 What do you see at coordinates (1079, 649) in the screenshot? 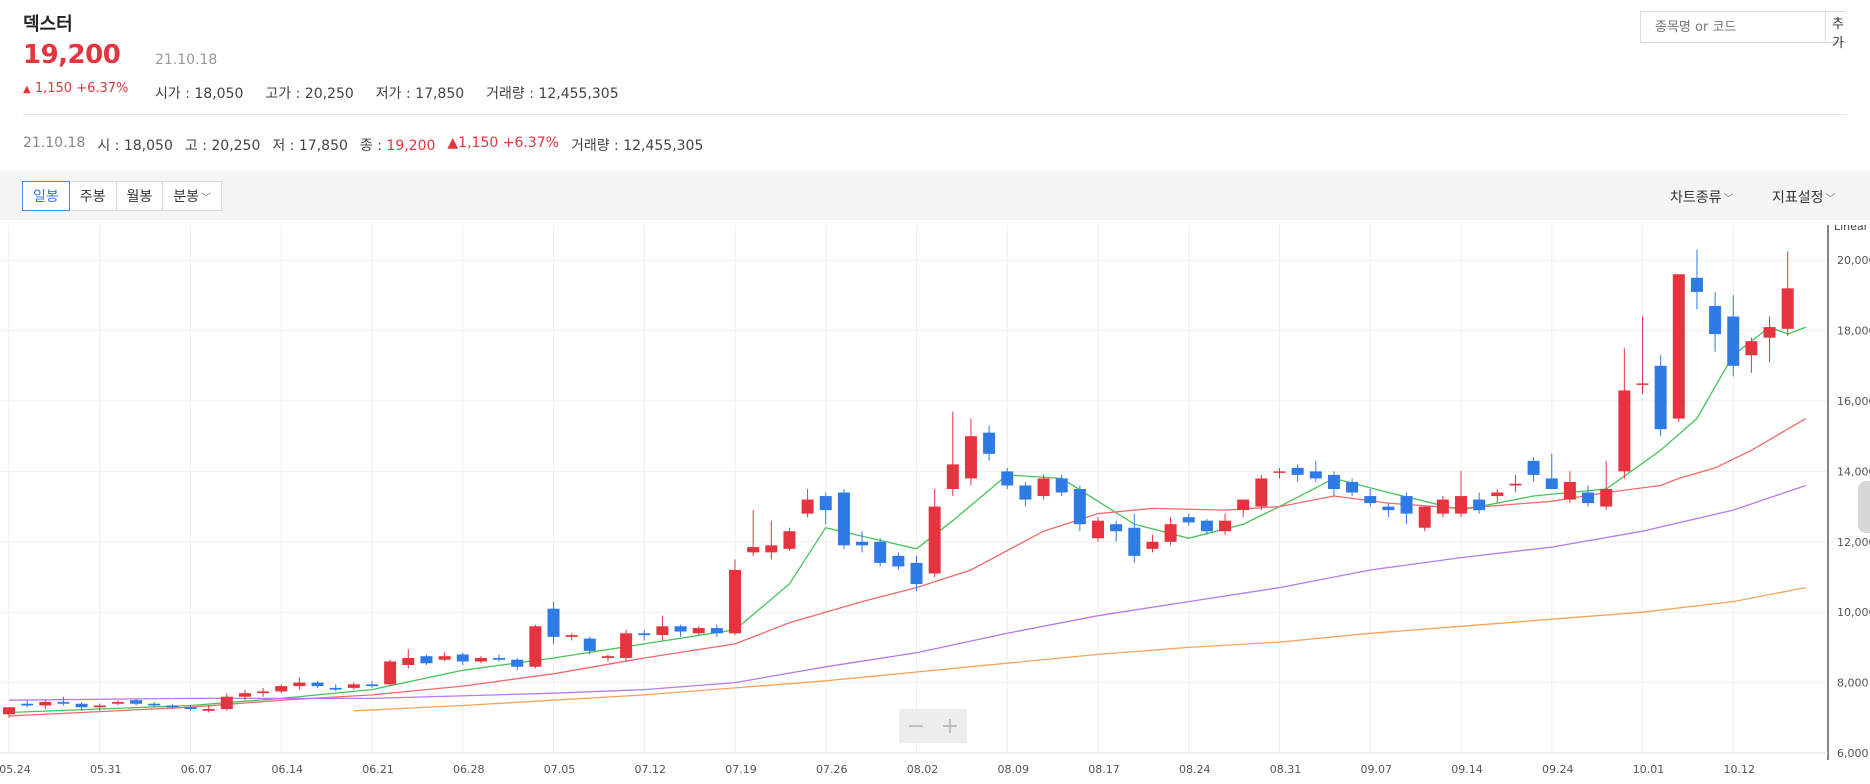
I see `ma-line-ma120` at bounding box center [1079, 649].